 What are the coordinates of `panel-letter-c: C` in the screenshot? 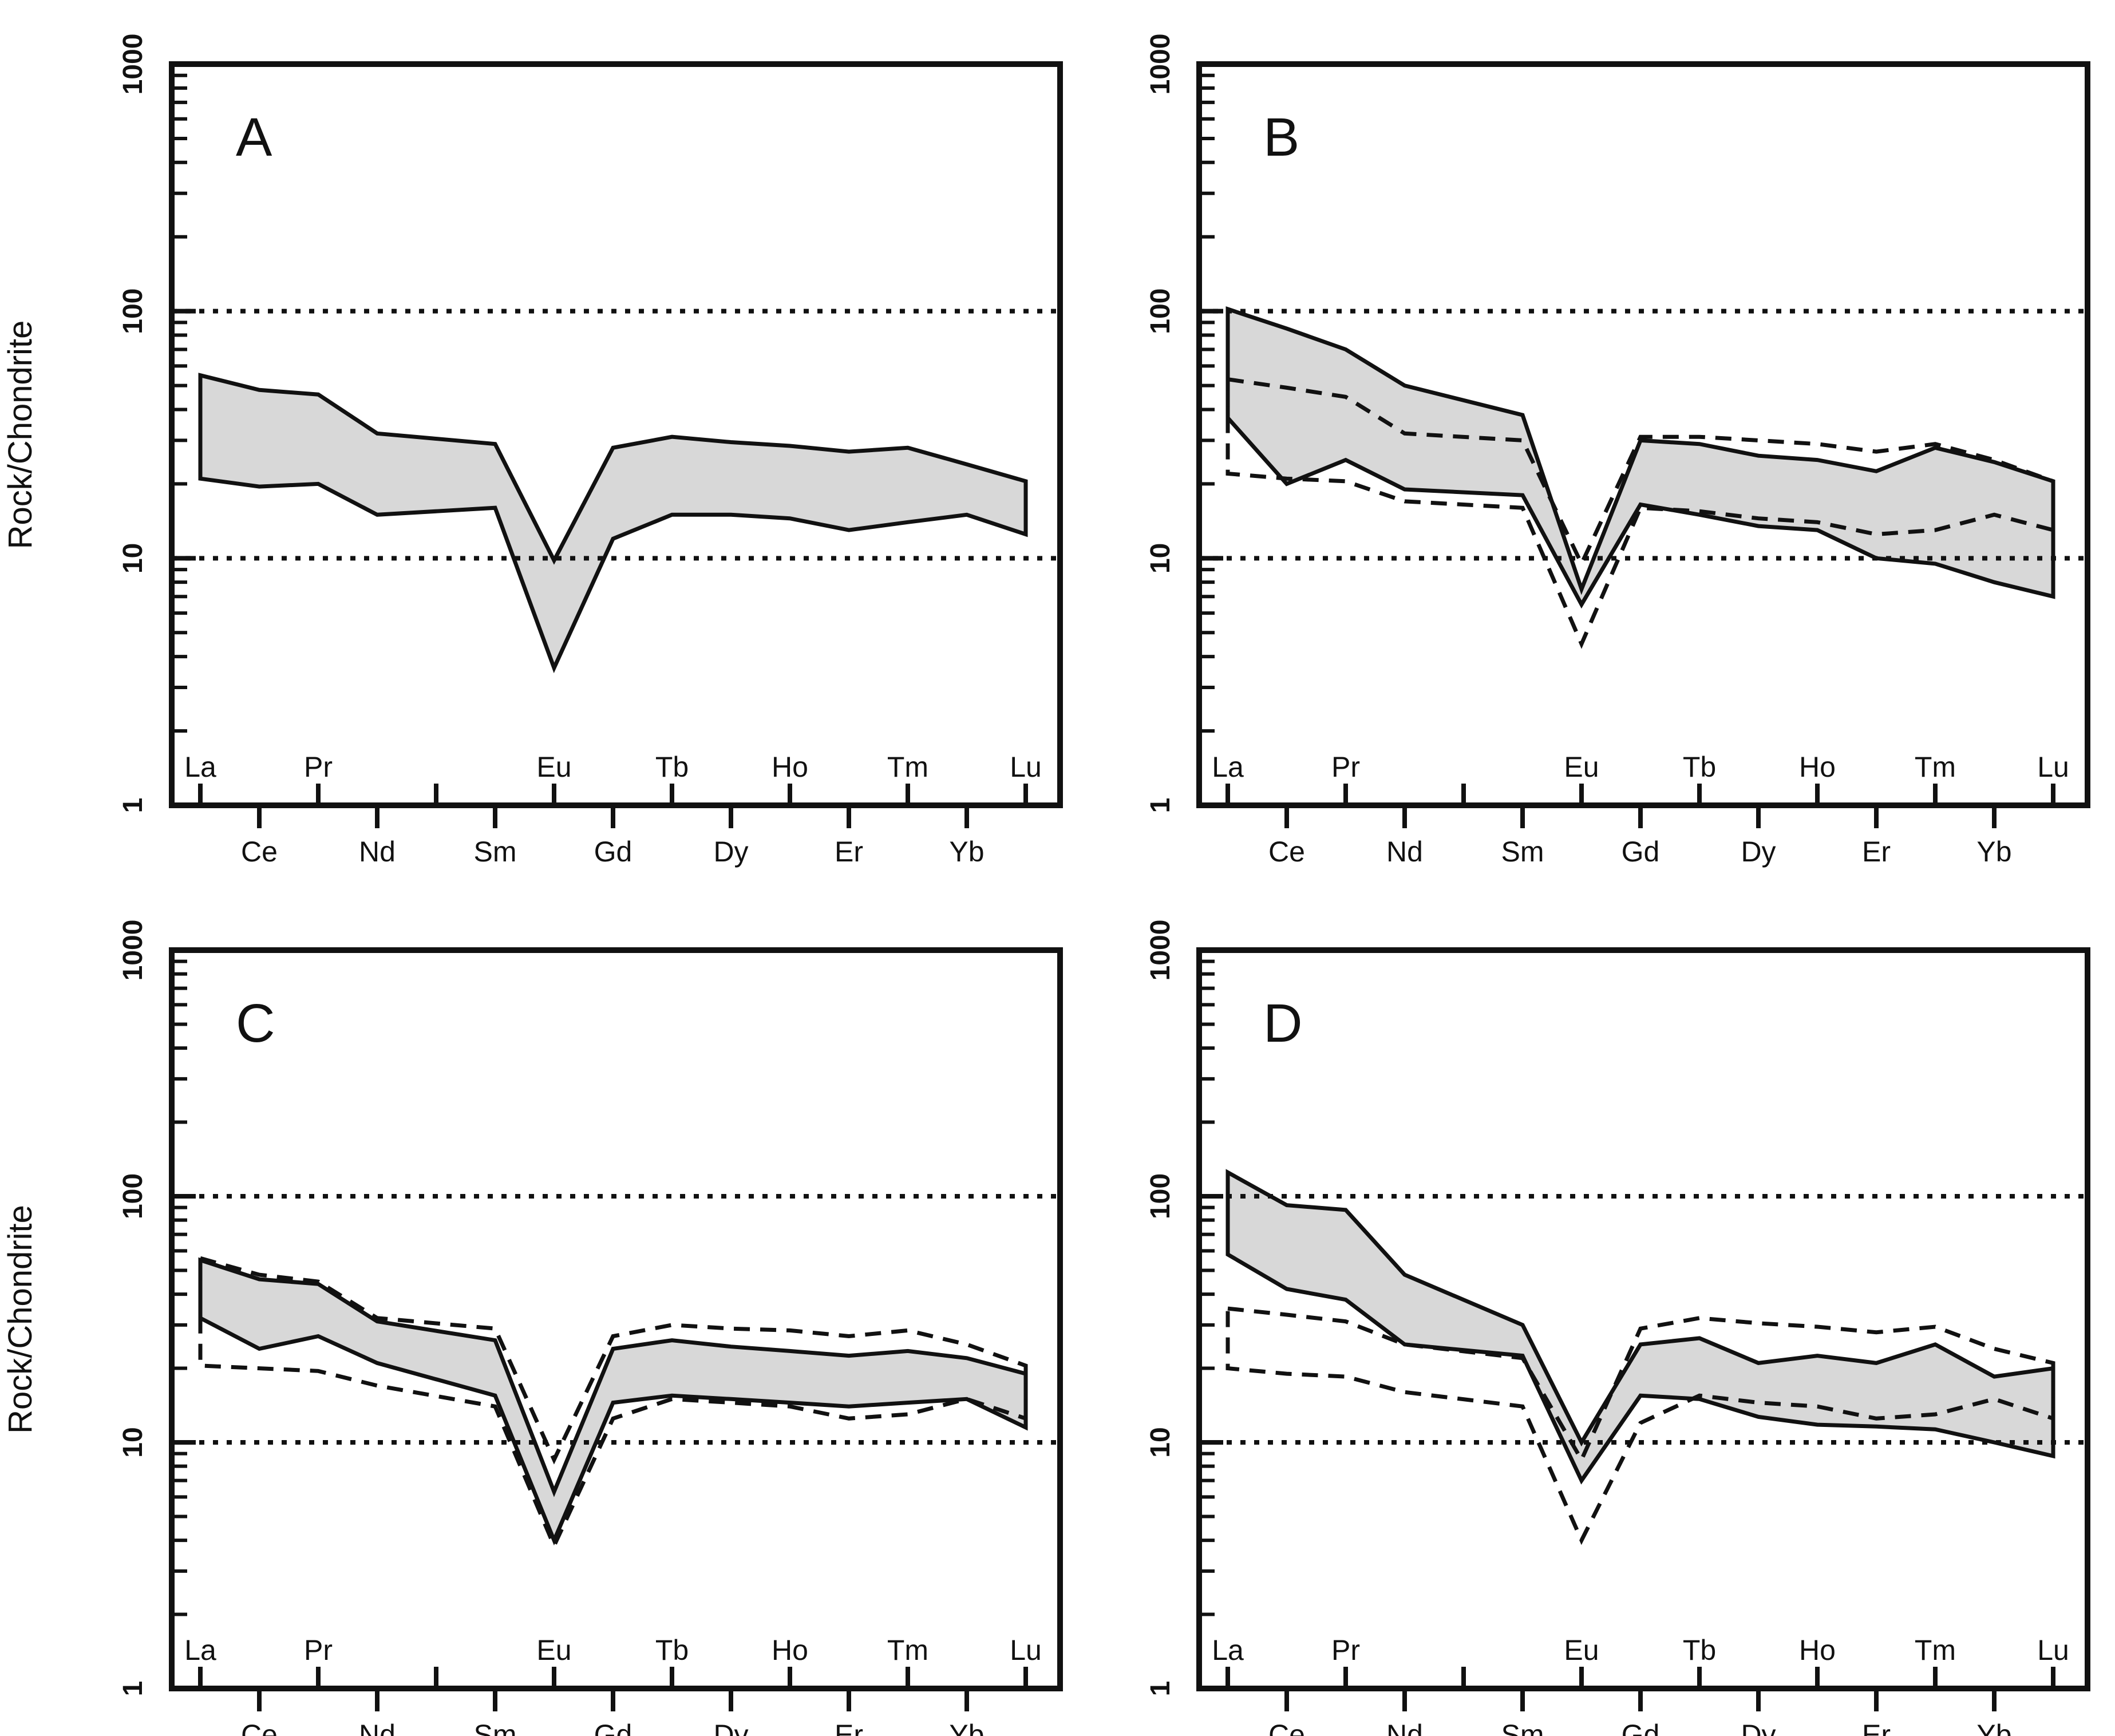 It's located at (255, 1023).